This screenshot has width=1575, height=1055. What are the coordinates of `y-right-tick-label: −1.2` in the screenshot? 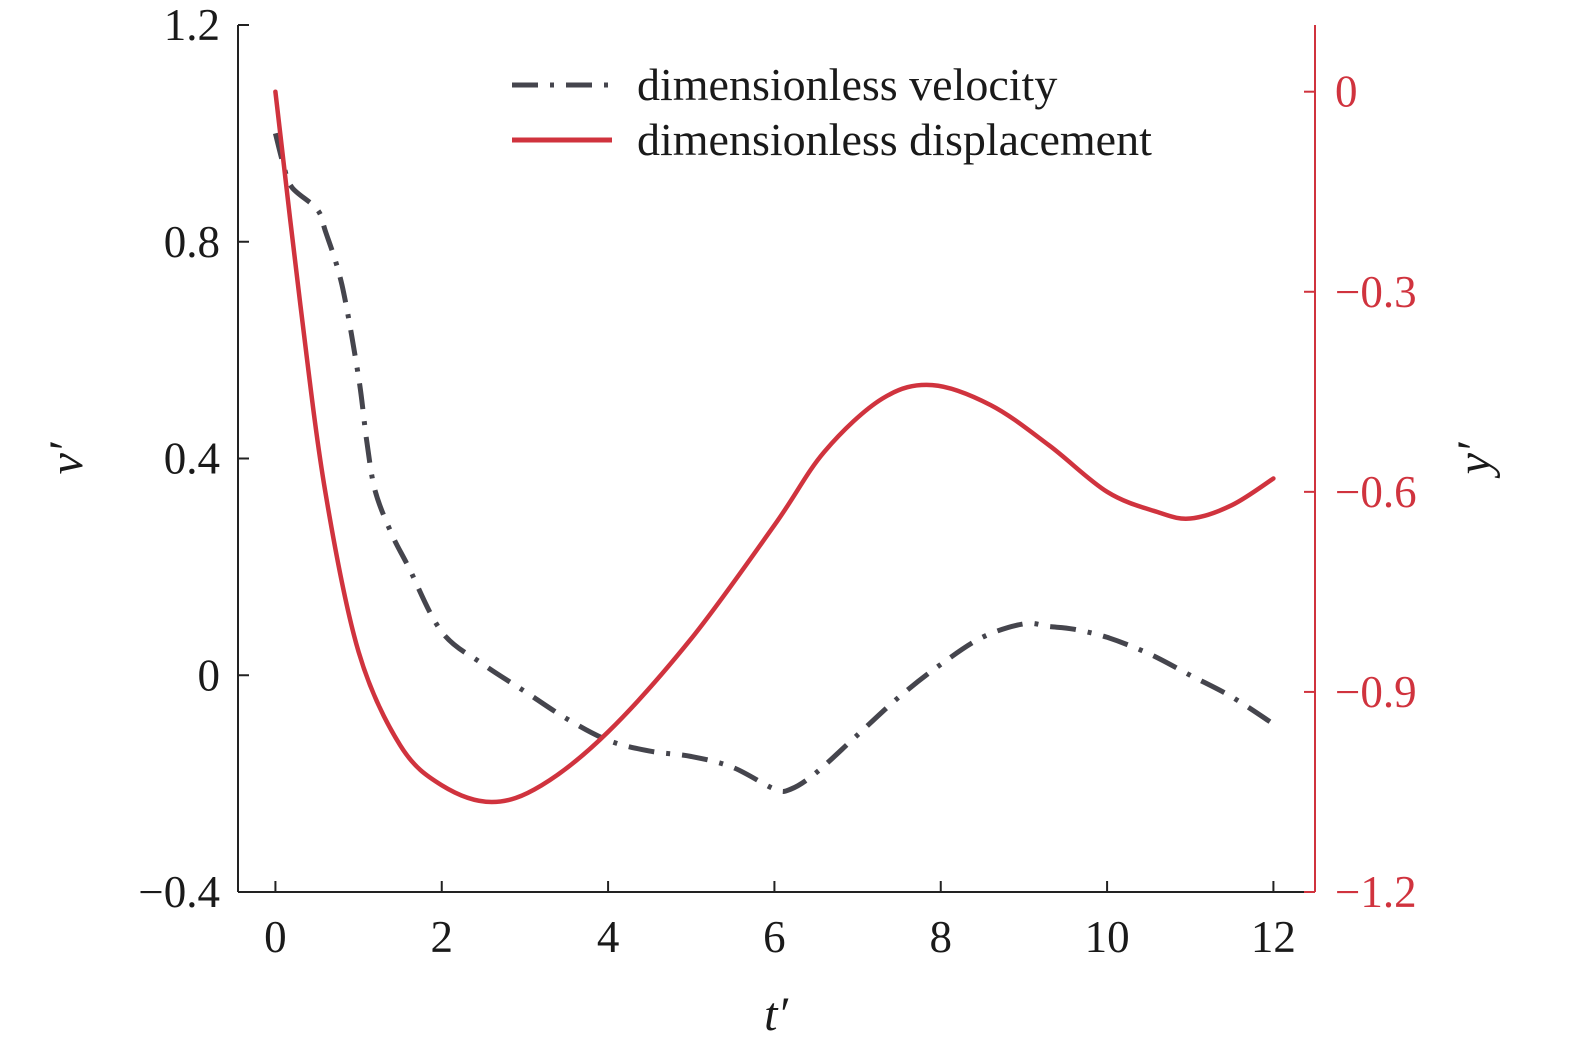 It's located at (1376, 892).